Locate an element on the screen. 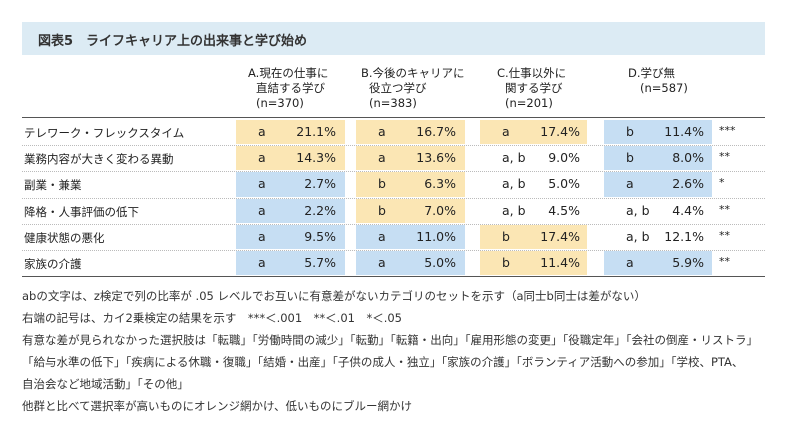 This screenshot has height=446, width=790. cell-value: 2.6% is located at coordinates (688, 184).